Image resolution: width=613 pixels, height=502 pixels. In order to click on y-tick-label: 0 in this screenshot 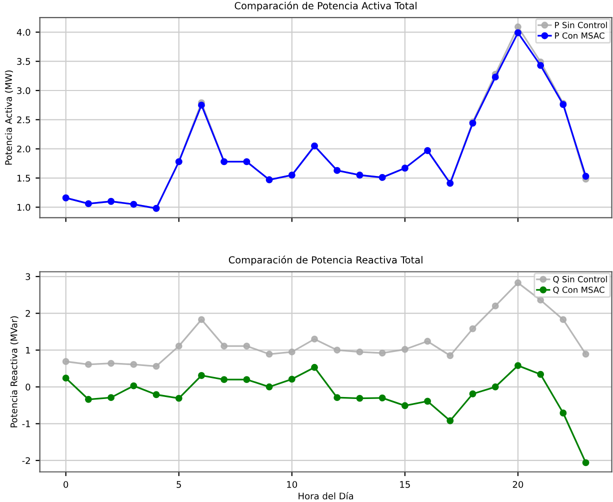, I will do `click(28, 387)`.